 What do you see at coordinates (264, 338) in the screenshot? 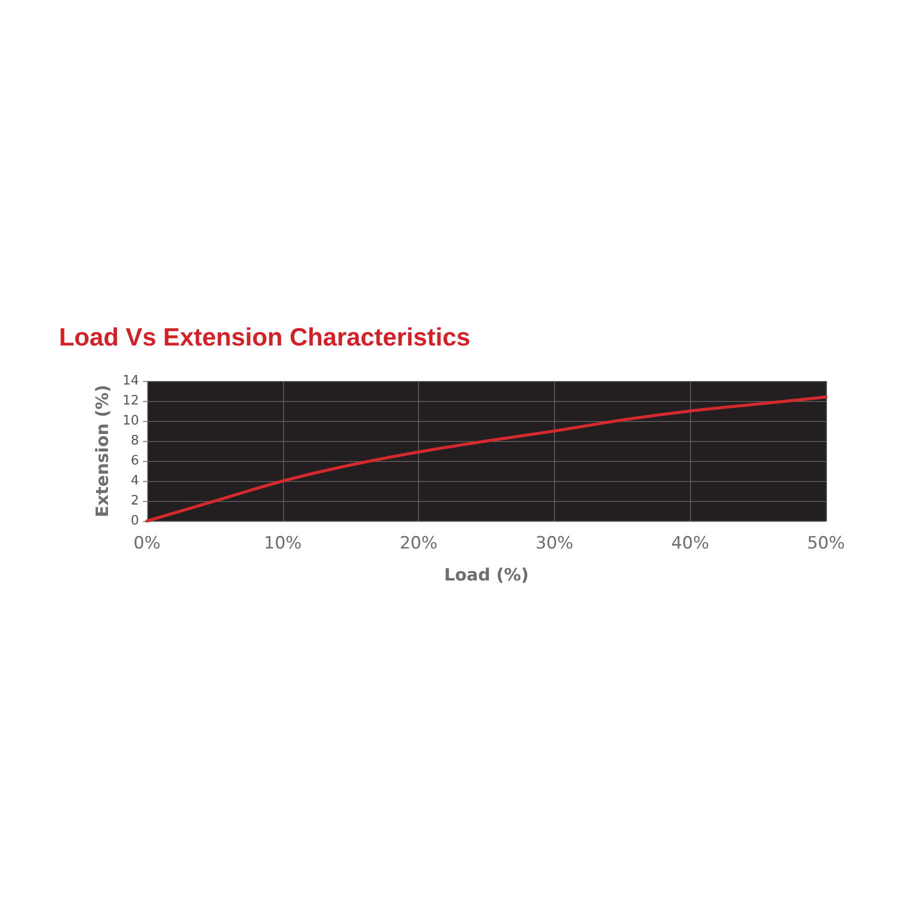
I see `chart-title: Load Vs Extension Characteristics` at bounding box center [264, 338].